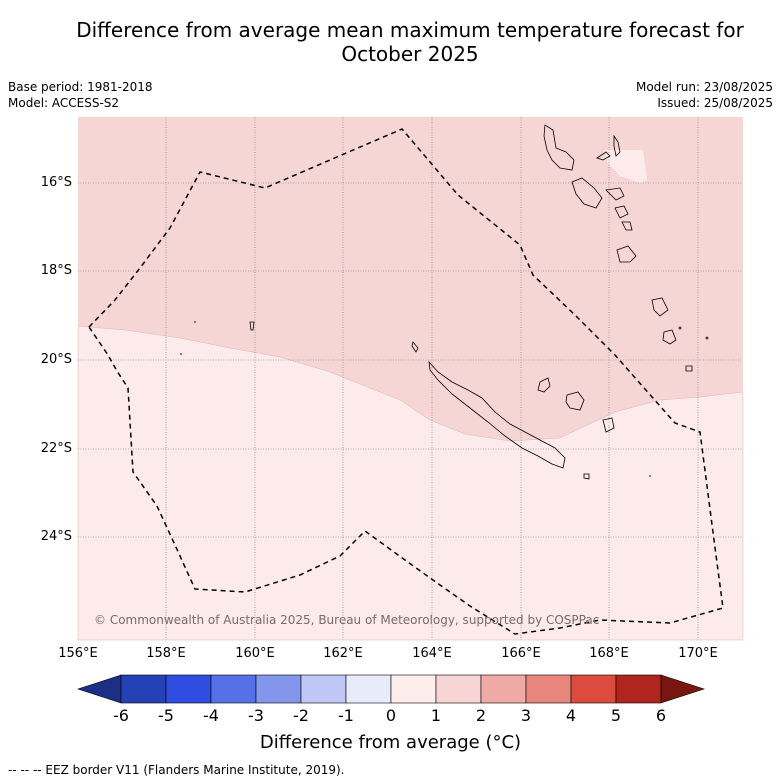 Image resolution: width=781 pixels, height=781 pixels. Describe the element at coordinates (497, 414) in the screenshot. I see `new-caledonia-island` at that location.